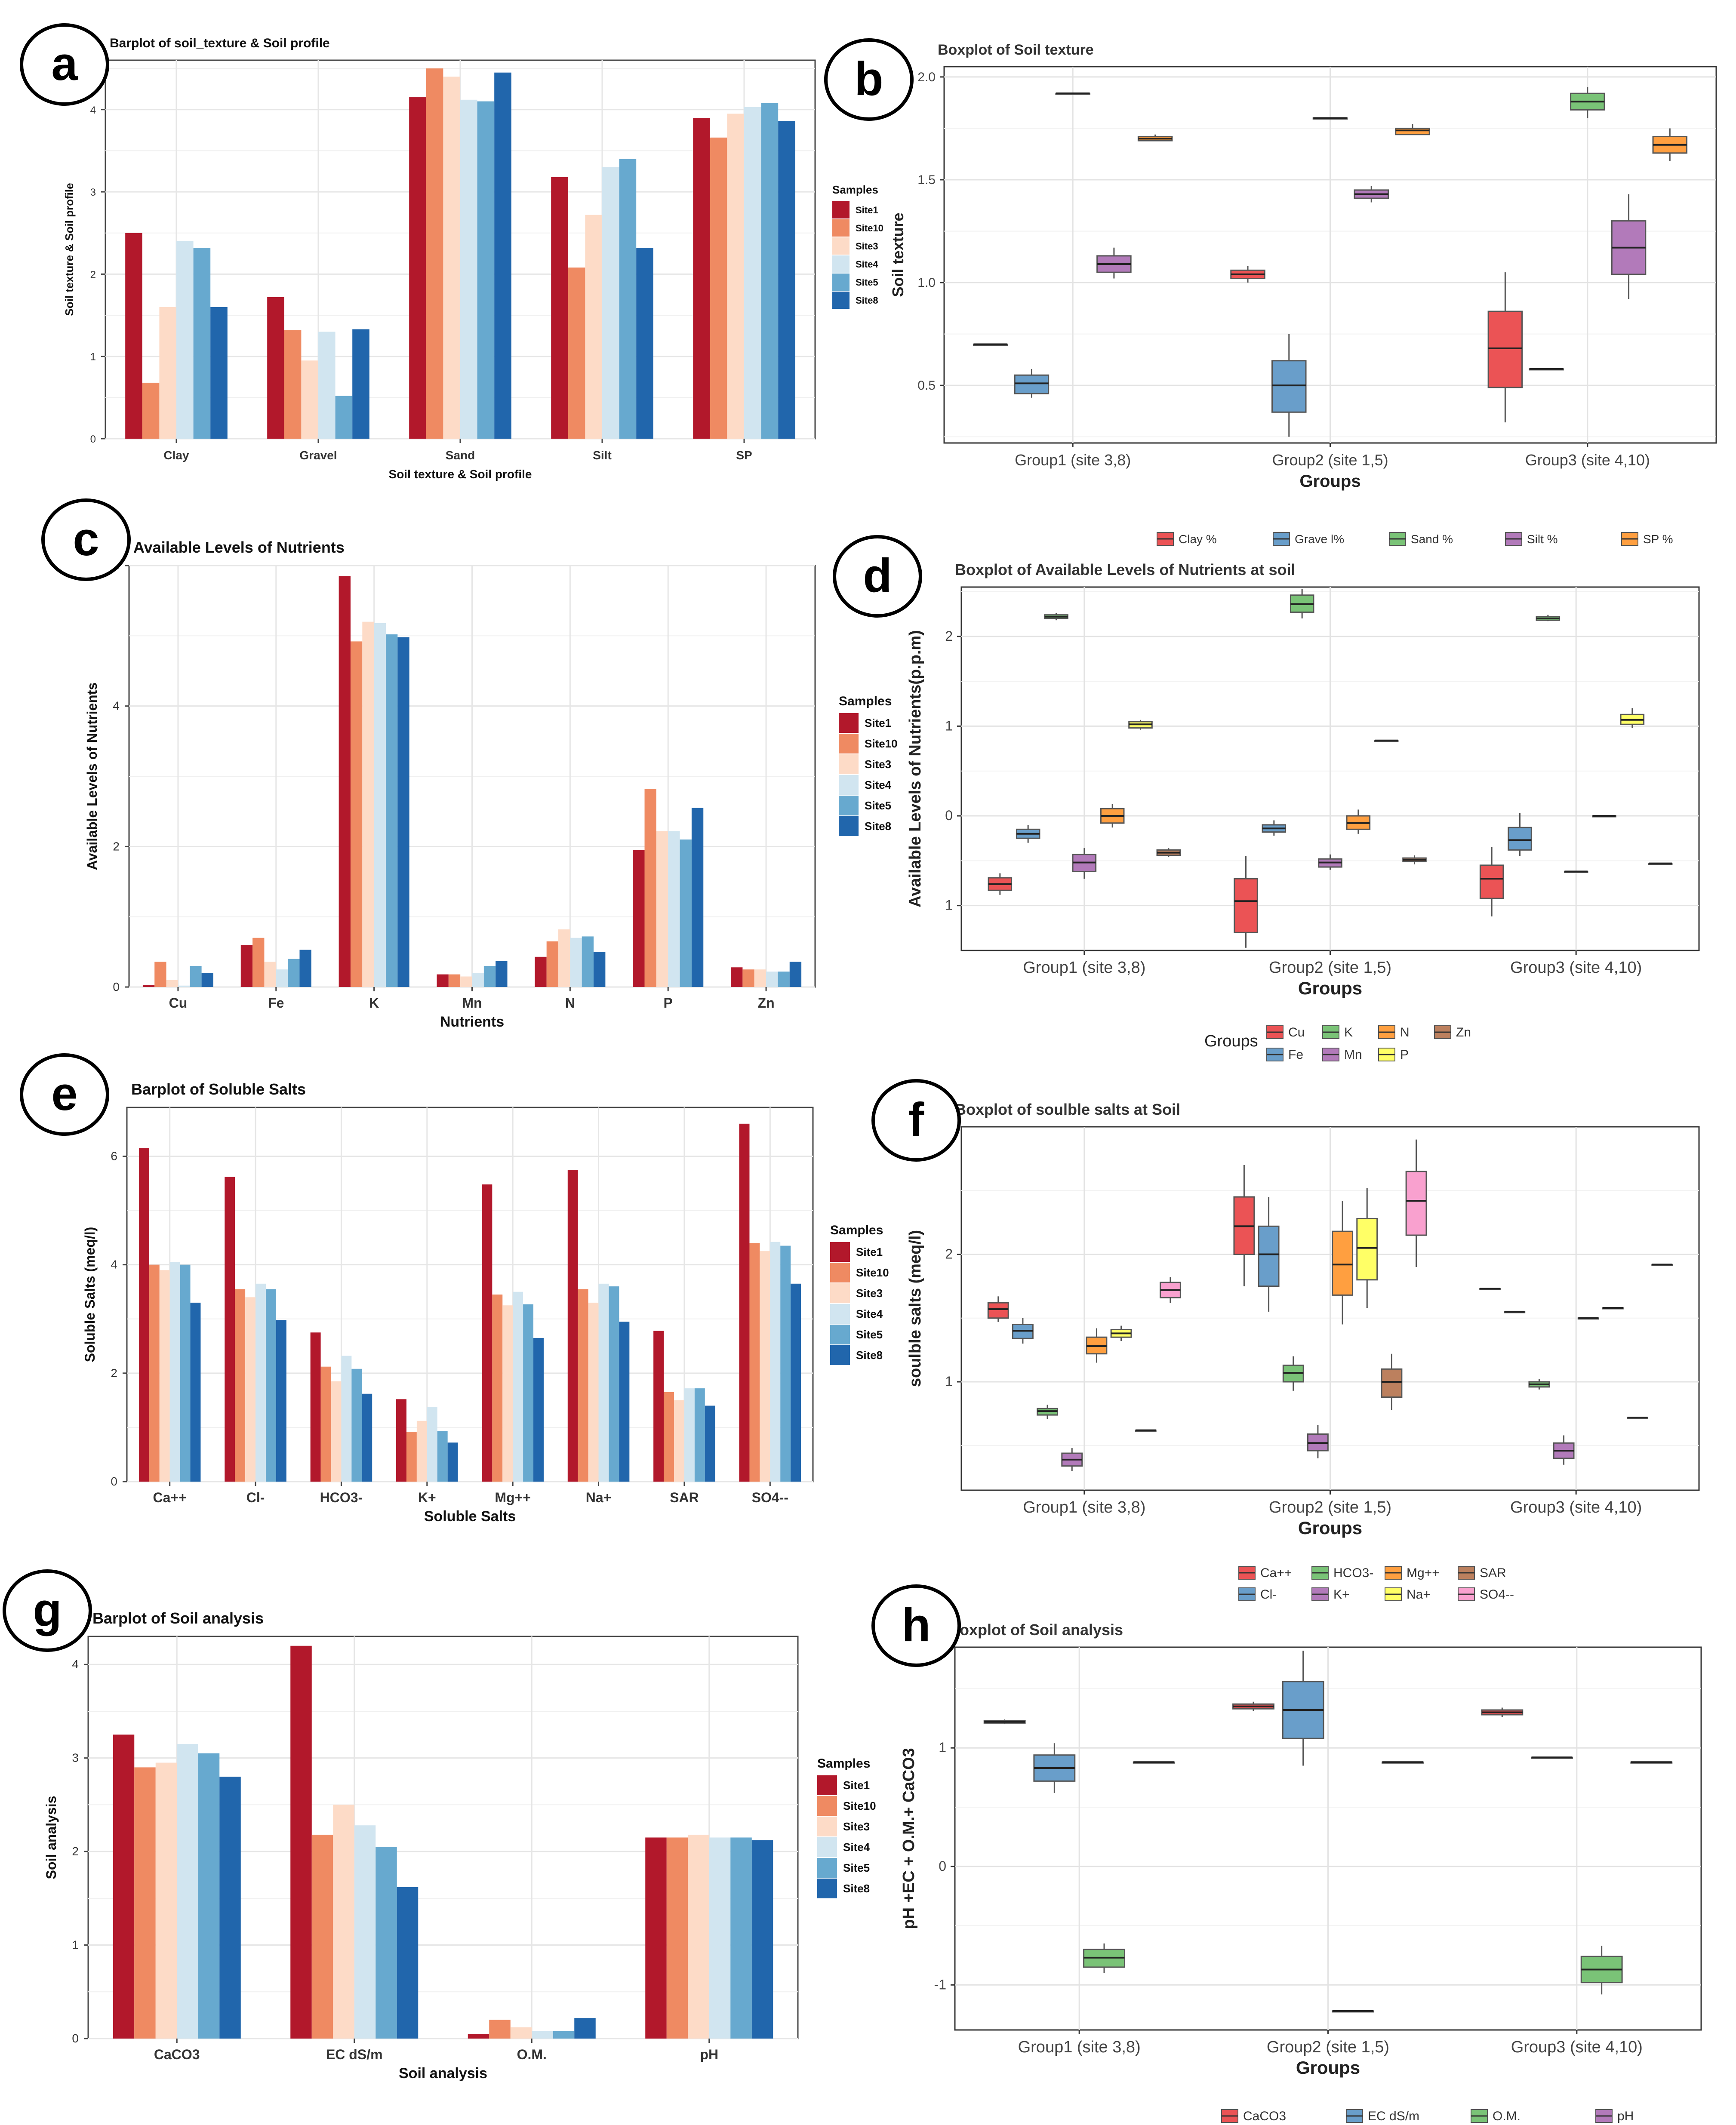 This screenshot has height=2125, width=1736. What do you see at coordinates (827, 1806) in the screenshot?
I see `legend-swatch-site10` at bounding box center [827, 1806].